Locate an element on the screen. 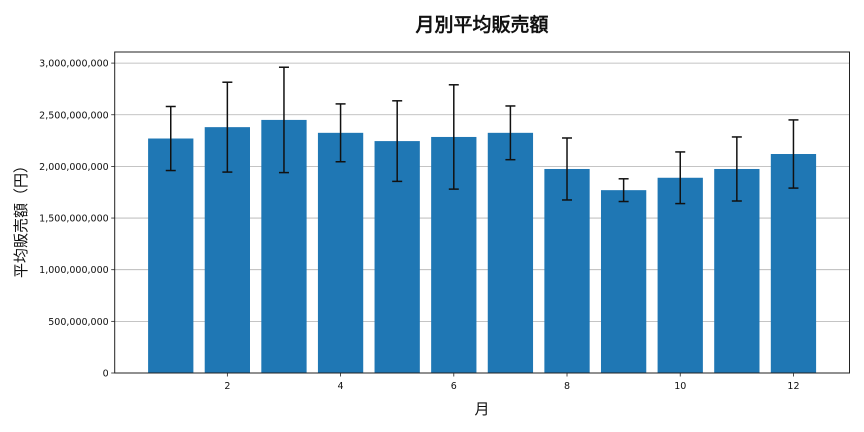  y-tick-label: 1,500,000,000 is located at coordinates (74, 219).